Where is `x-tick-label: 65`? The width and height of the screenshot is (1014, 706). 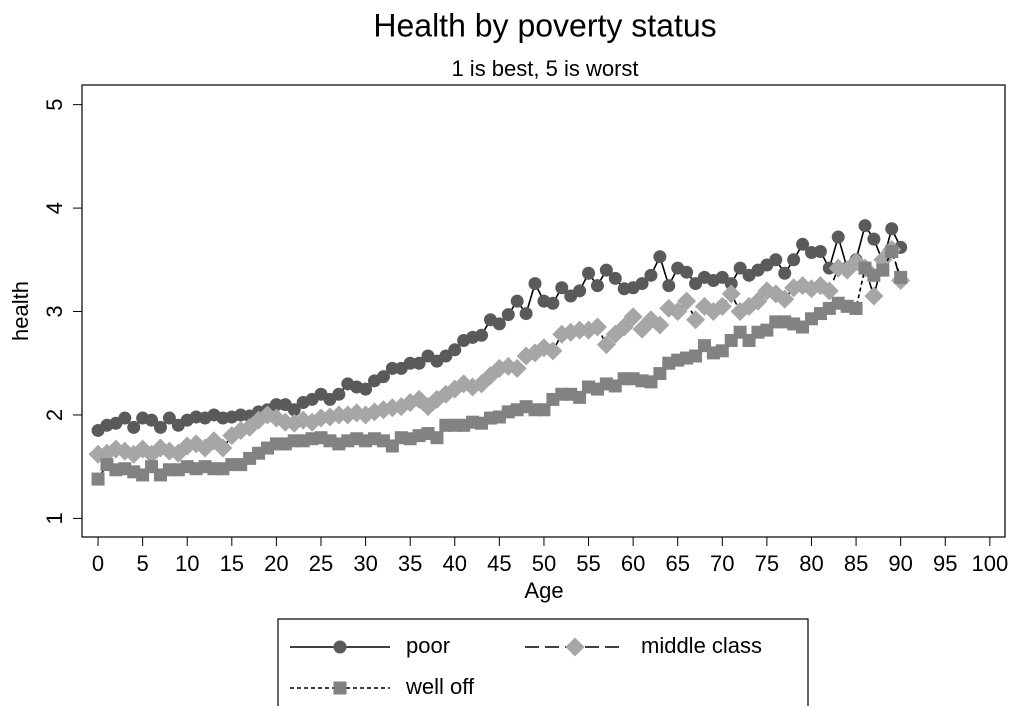 x-tick-label: 65 is located at coordinates (677, 563).